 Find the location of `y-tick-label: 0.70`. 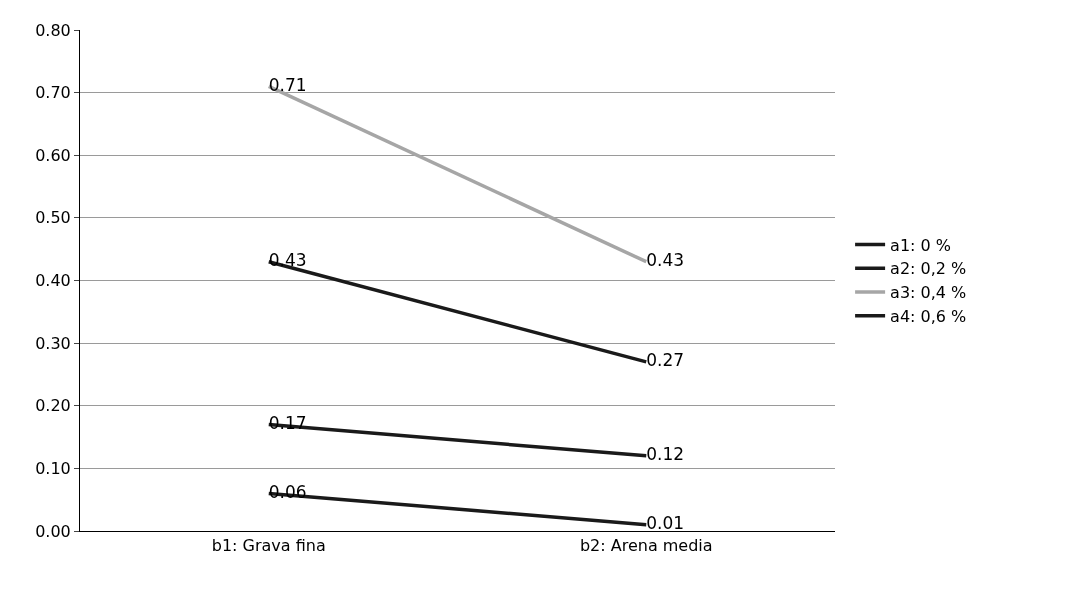

y-tick-label: 0.70 is located at coordinates (53, 93).